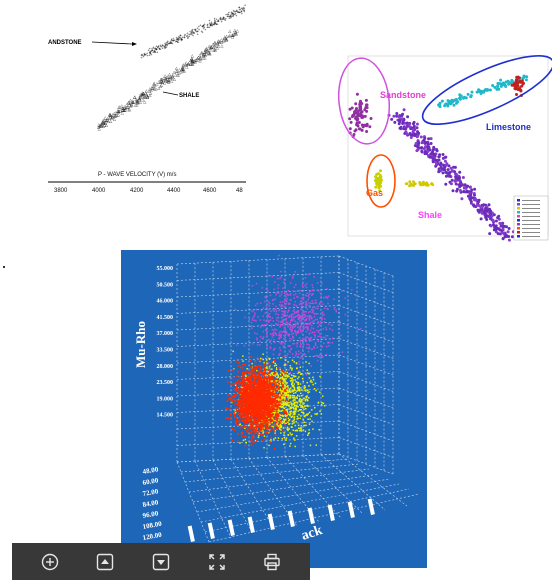 This screenshot has height=580, width=552. I want to click on legend-entry, so click(531, 224).